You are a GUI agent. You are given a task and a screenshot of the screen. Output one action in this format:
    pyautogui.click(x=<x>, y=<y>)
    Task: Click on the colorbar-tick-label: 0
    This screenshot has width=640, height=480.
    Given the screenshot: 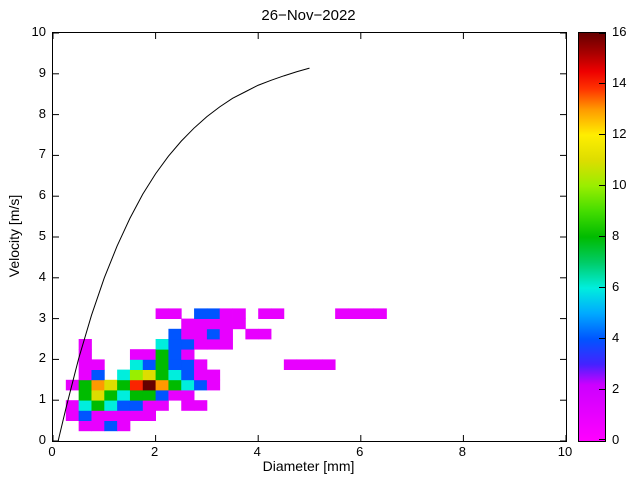 What is the action you would take?
    pyautogui.click(x=616, y=439)
    